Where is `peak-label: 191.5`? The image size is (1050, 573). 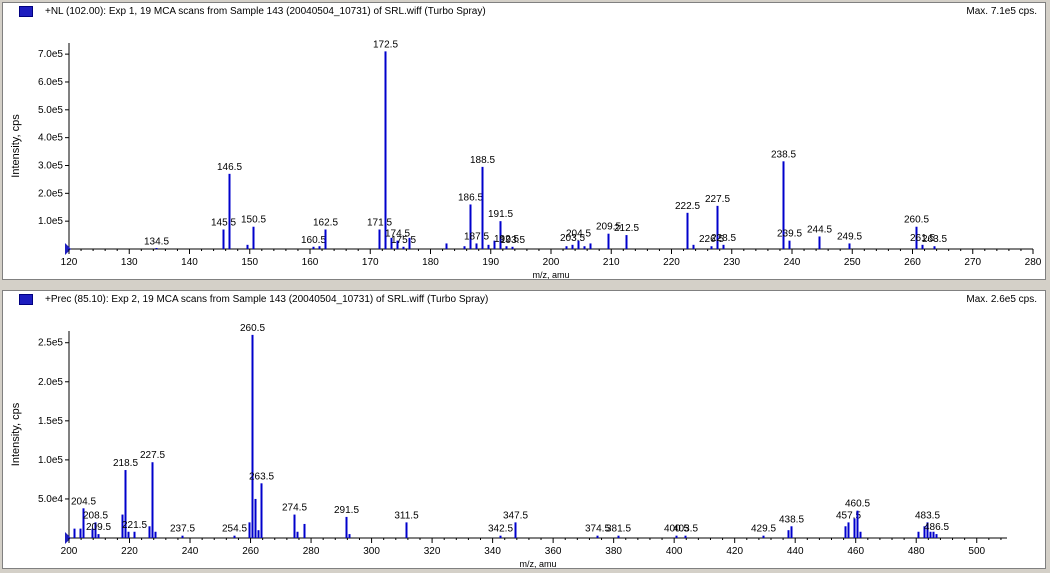
peak-label: 191.5 is located at coordinates (500, 214).